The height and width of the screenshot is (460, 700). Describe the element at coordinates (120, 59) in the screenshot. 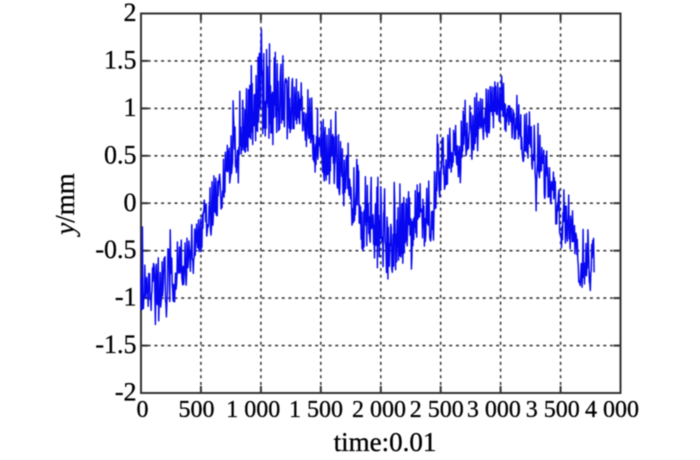

I see `svg-text: 1.5` at that location.